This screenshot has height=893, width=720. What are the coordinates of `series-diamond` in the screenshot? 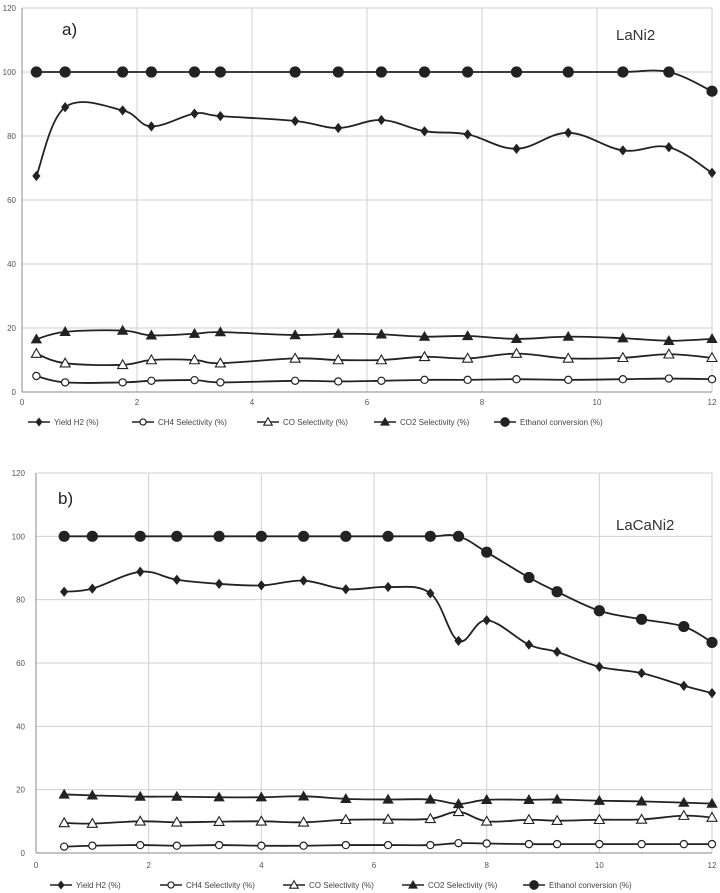 It's located at (374, 141).